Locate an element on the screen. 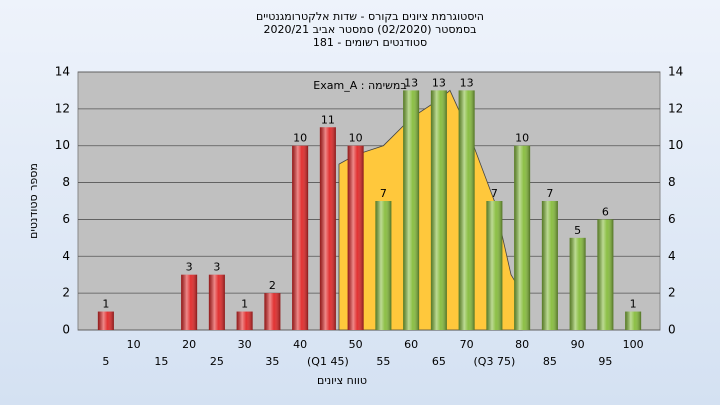 The width and height of the screenshot is (720, 405). x-tick-label: 5 is located at coordinates (105, 361).